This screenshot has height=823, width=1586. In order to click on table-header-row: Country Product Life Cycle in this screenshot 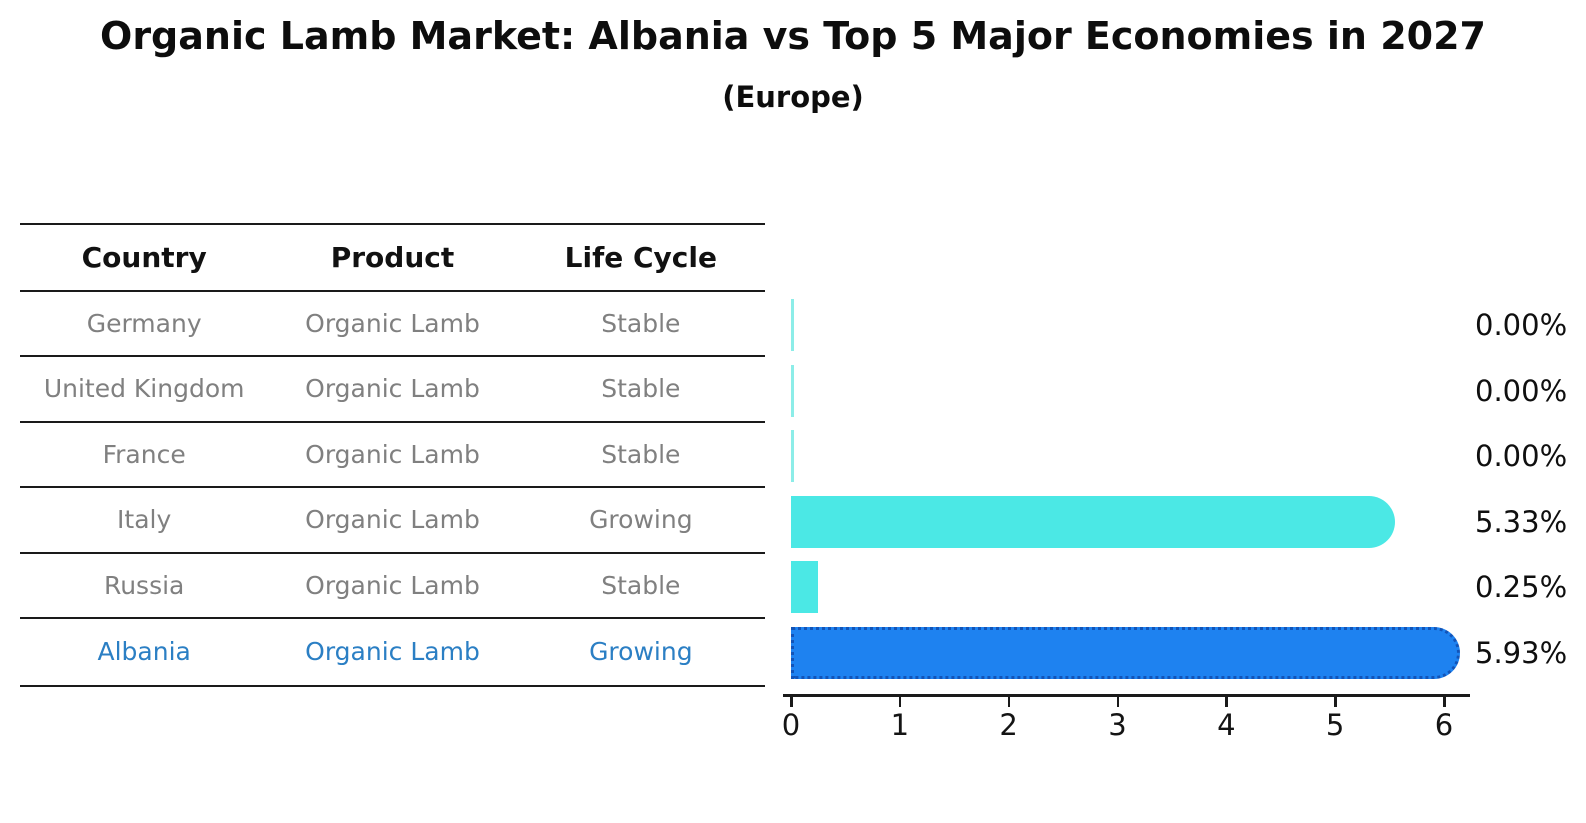, I will do `click(392, 258)`.